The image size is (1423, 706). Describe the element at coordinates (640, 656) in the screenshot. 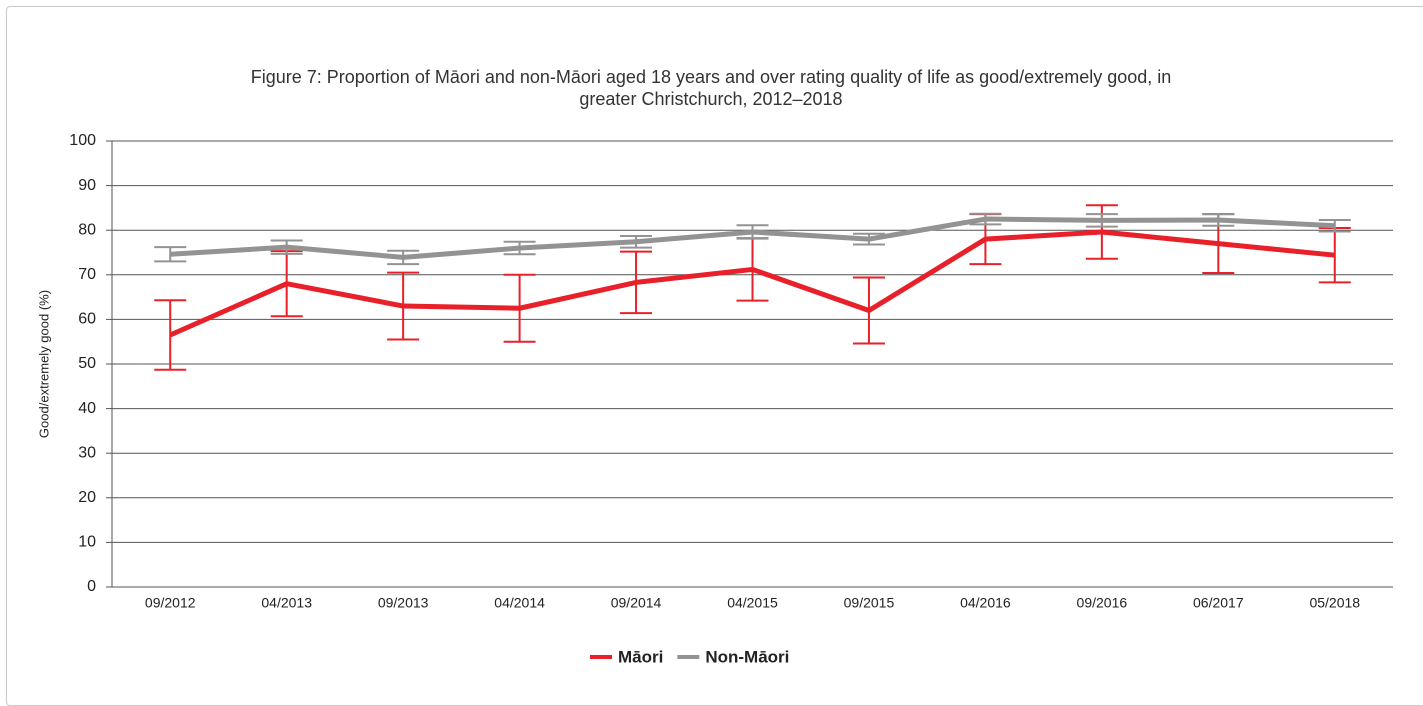

I see `legend-label: Māori` at that location.